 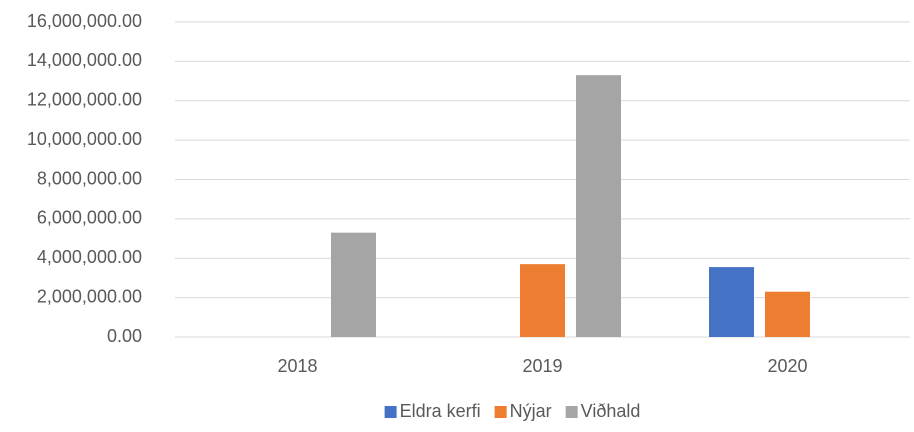 What do you see at coordinates (84, 21) in the screenshot?
I see `y-tick-label: 16,000,000.00` at bounding box center [84, 21].